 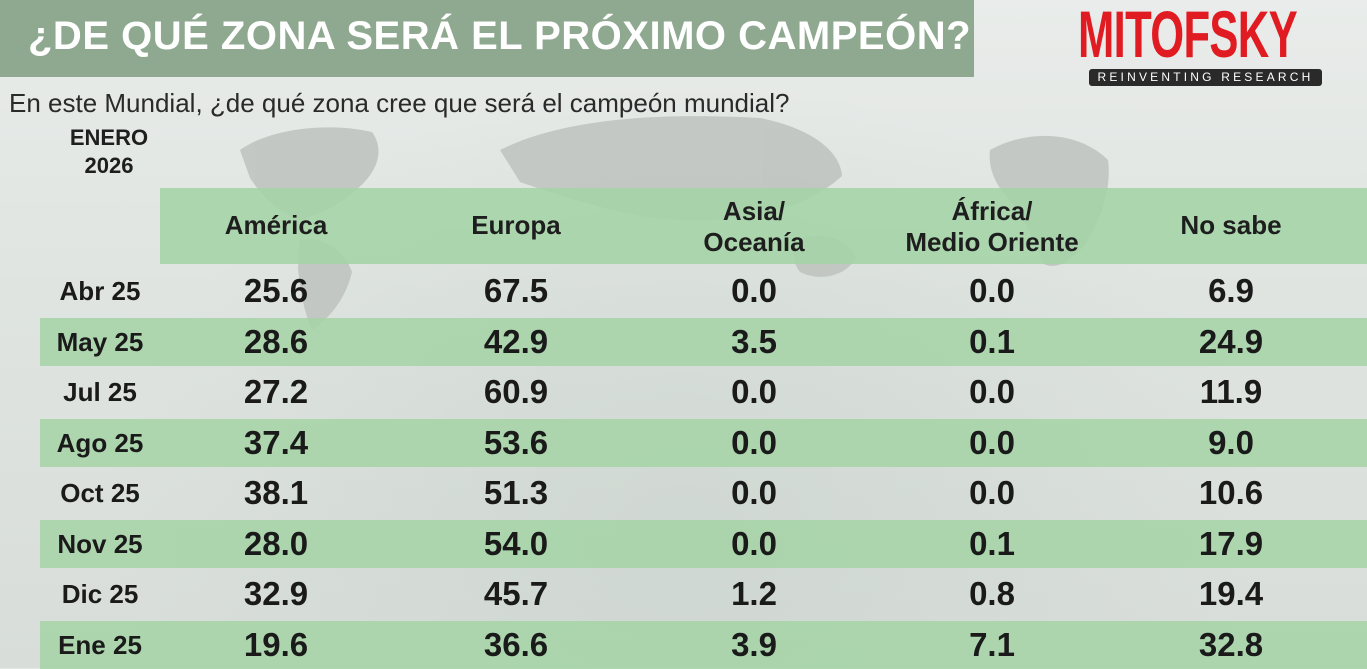 I want to click on table-cell: 10.6, so click(x=1231, y=492).